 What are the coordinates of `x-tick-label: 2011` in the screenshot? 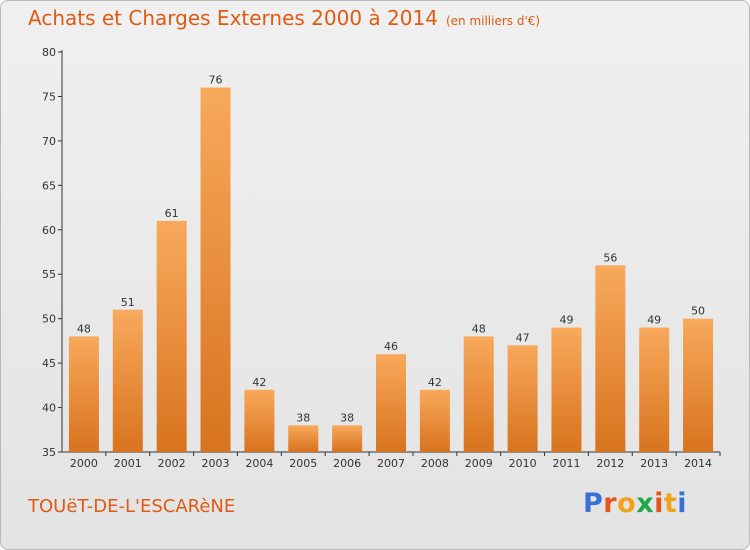 It's located at (566, 463).